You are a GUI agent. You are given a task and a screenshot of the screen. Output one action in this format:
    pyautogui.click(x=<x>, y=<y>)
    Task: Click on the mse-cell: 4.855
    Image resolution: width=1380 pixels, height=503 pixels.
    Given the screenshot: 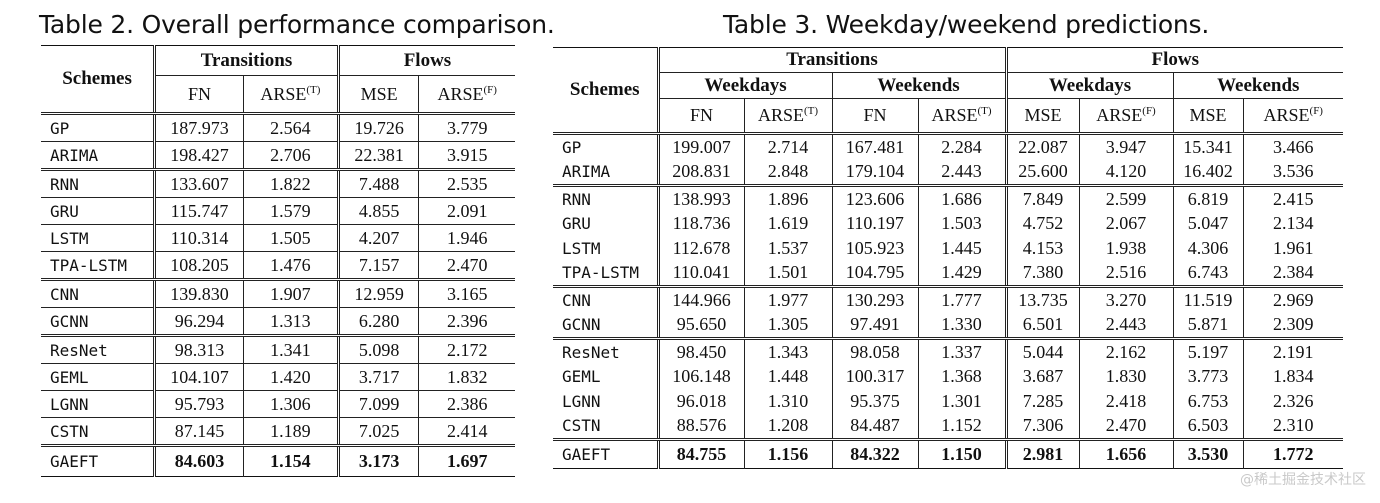 What is the action you would take?
    pyautogui.click(x=377, y=211)
    